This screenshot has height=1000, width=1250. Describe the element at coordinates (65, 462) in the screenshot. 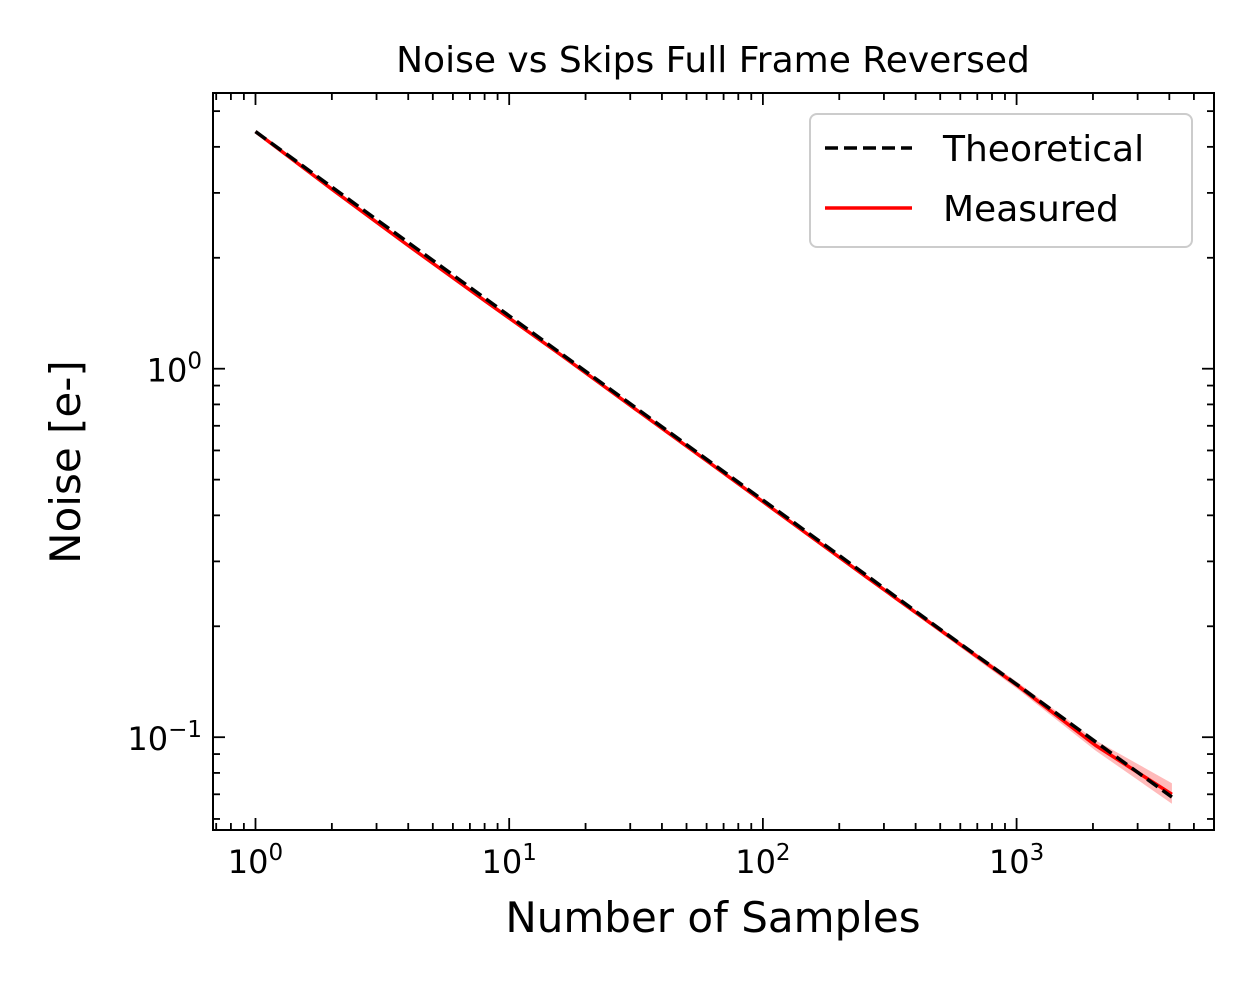

I see `y-axis-label: Noise [e-]` at that location.